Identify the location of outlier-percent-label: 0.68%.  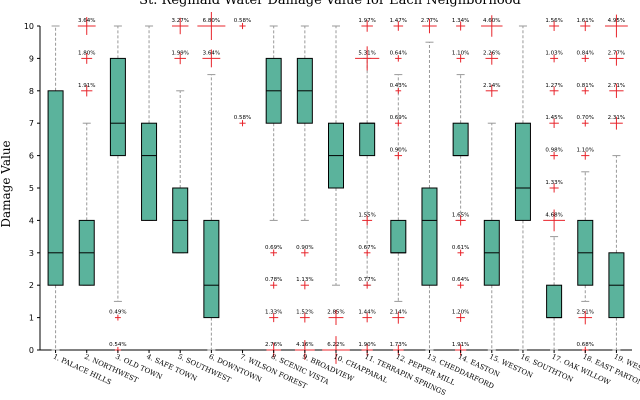
(585, 345).